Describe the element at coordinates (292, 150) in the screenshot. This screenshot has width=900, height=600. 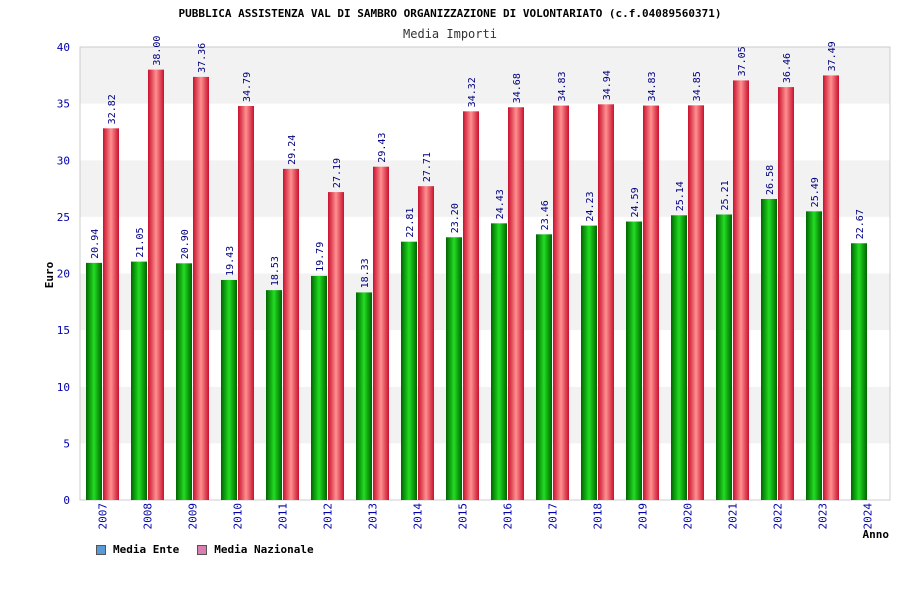
I see `bar-value-label: 29.24` at that location.